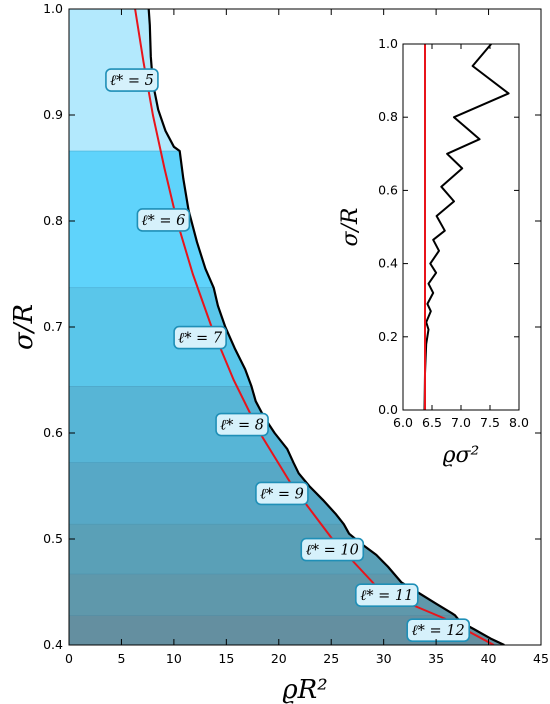  I want to click on band-label: ℓ* = 9, so click(282, 494).